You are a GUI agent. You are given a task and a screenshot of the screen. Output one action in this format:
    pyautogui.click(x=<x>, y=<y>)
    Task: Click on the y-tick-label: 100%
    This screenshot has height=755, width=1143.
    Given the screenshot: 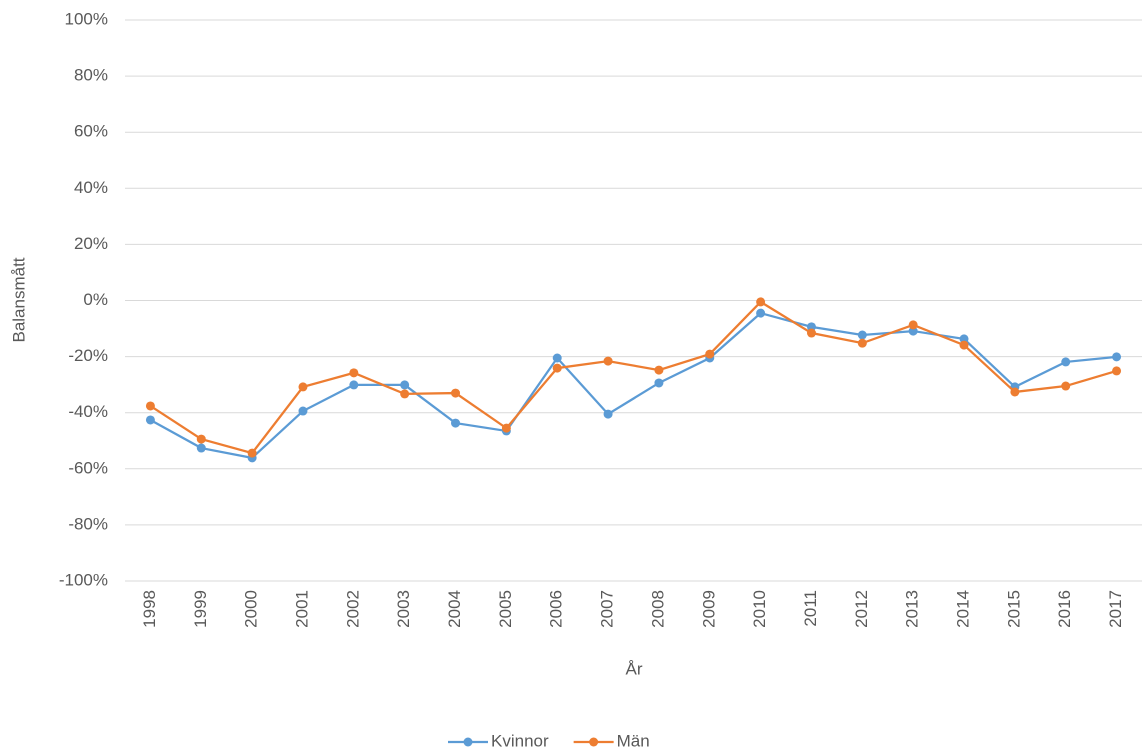 What is the action you would take?
    pyautogui.click(x=86, y=18)
    